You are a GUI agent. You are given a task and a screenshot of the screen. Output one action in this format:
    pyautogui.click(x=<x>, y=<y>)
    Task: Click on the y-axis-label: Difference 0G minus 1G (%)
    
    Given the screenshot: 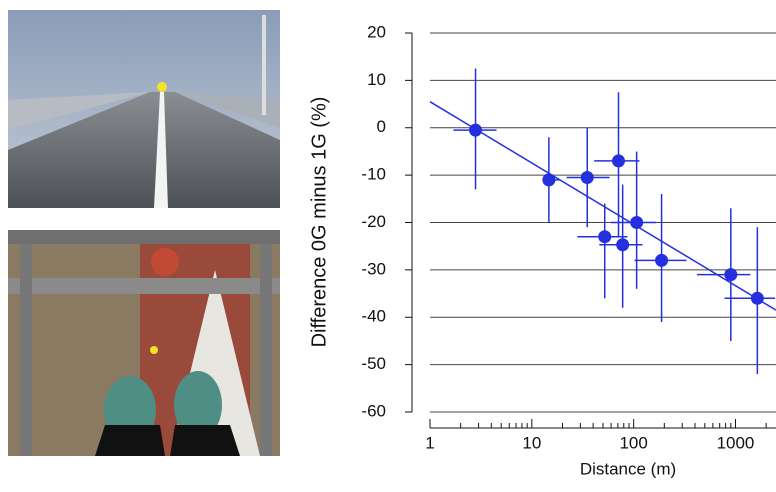 What is the action you would take?
    pyautogui.click(x=319, y=222)
    